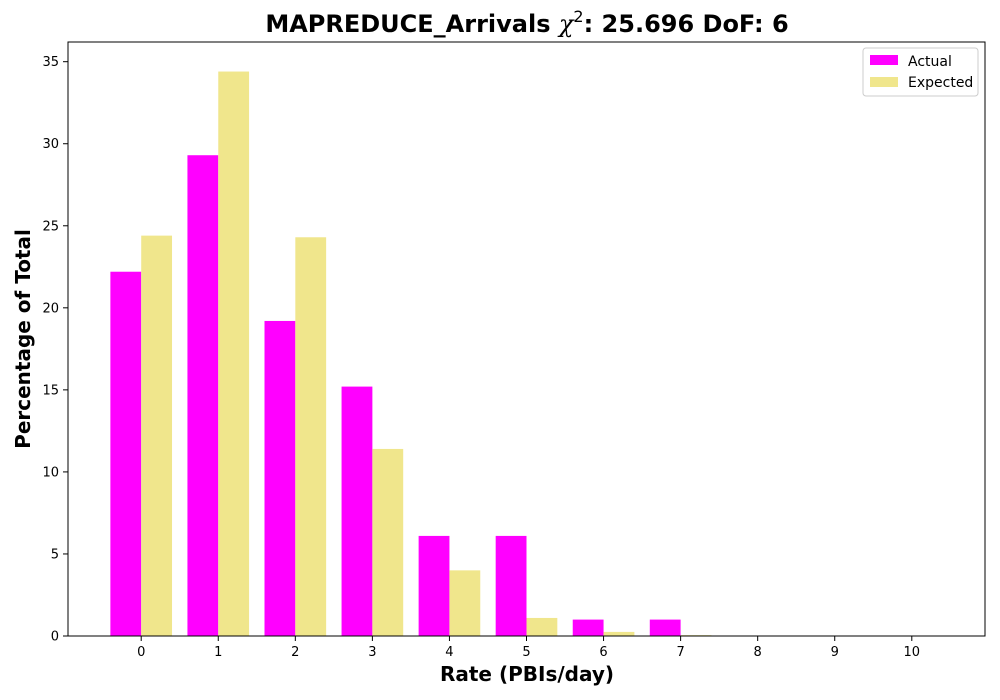 The height and width of the screenshot is (700, 1000). I want to click on legend-swatch-actual, so click(884, 60).